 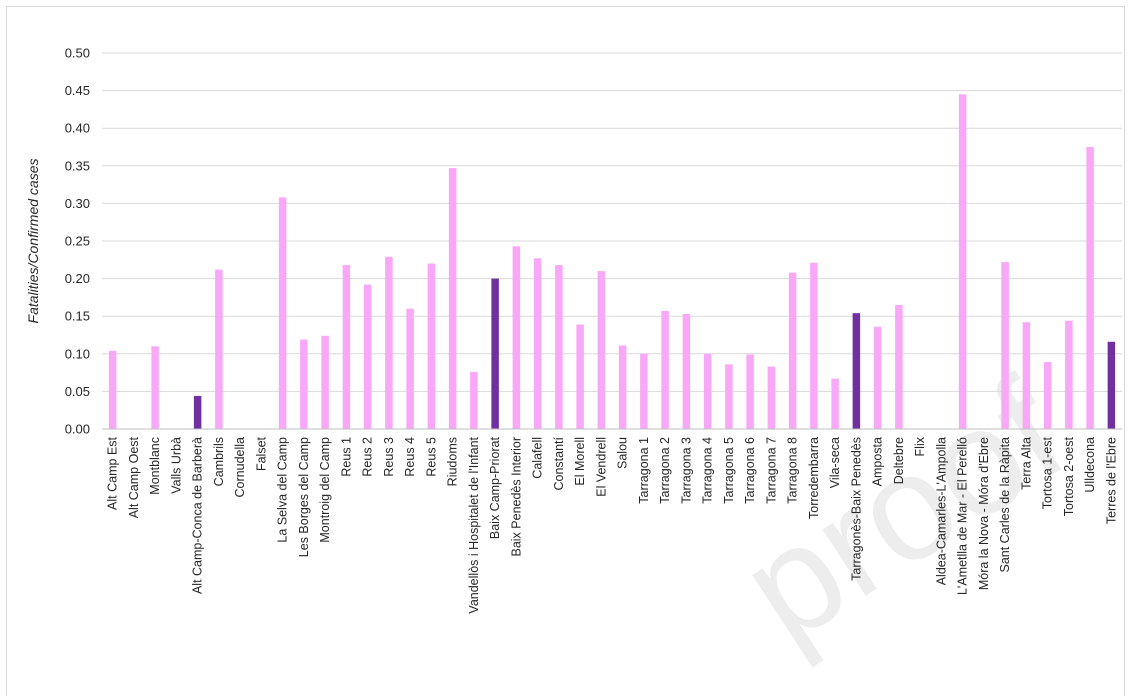 I want to click on x-tick-label: Tarragona 3, so click(x=686, y=470).